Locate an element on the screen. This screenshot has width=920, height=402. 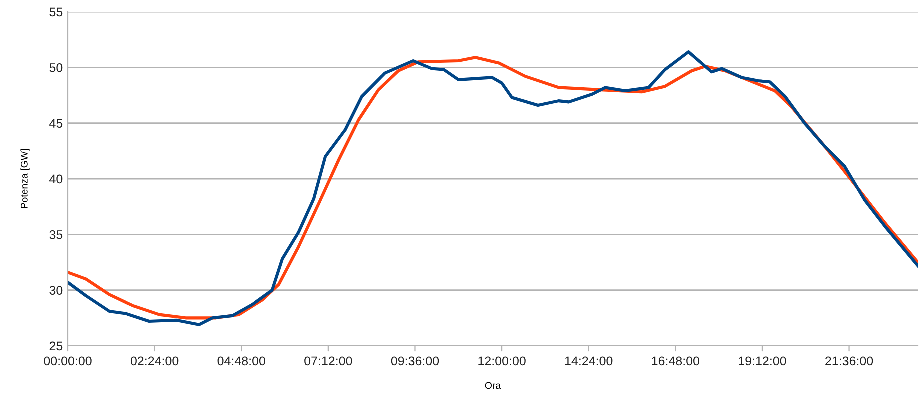
y-tick-label: 50 is located at coordinates (56, 67).